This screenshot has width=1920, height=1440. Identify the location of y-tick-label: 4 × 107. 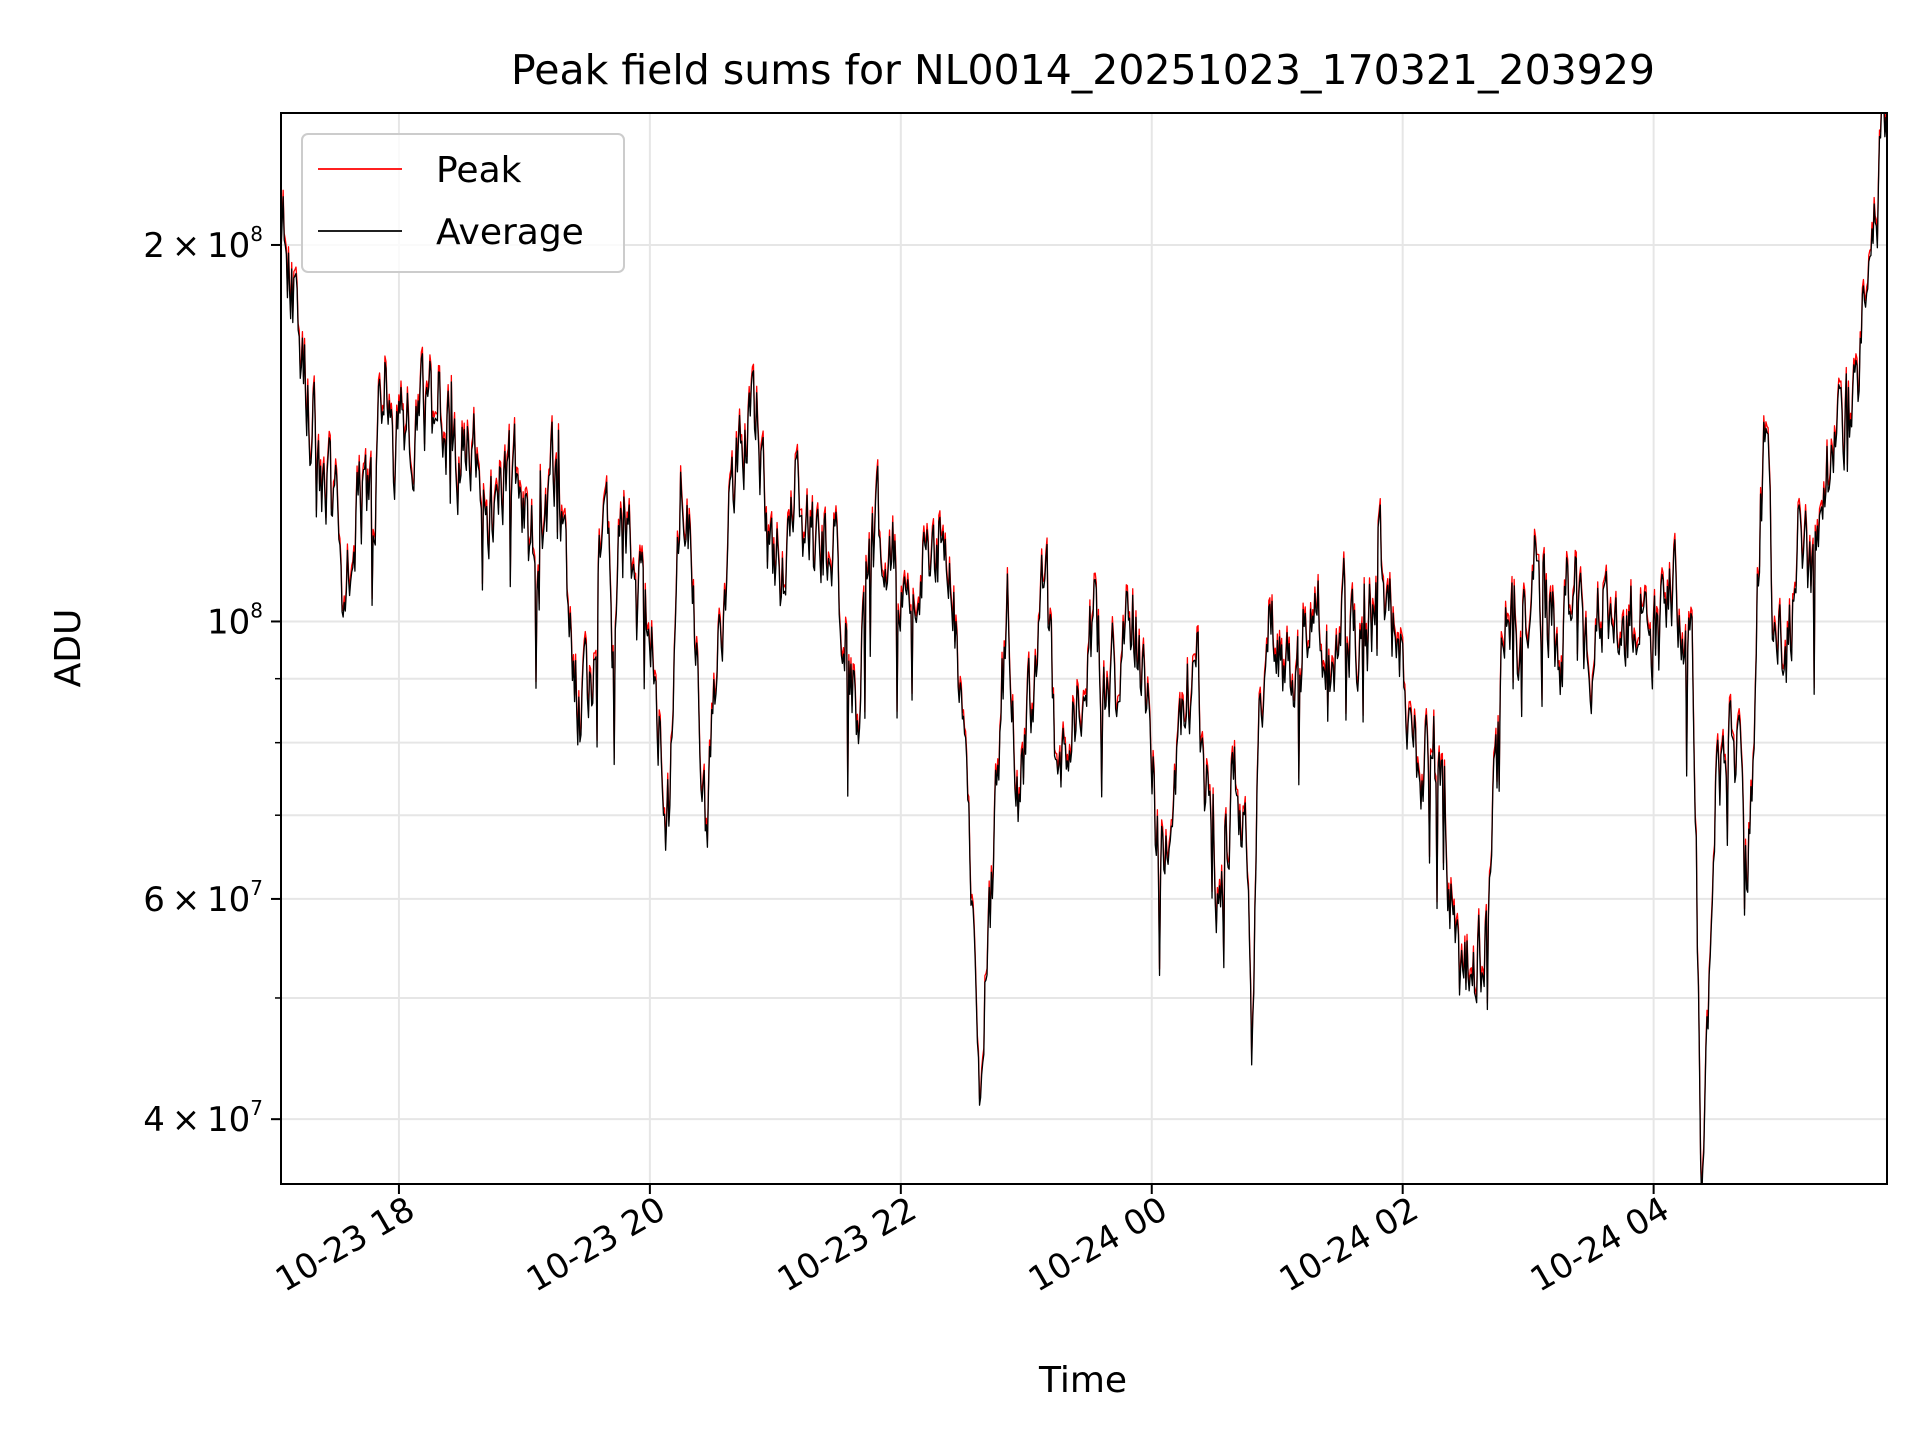
(203, 1118).